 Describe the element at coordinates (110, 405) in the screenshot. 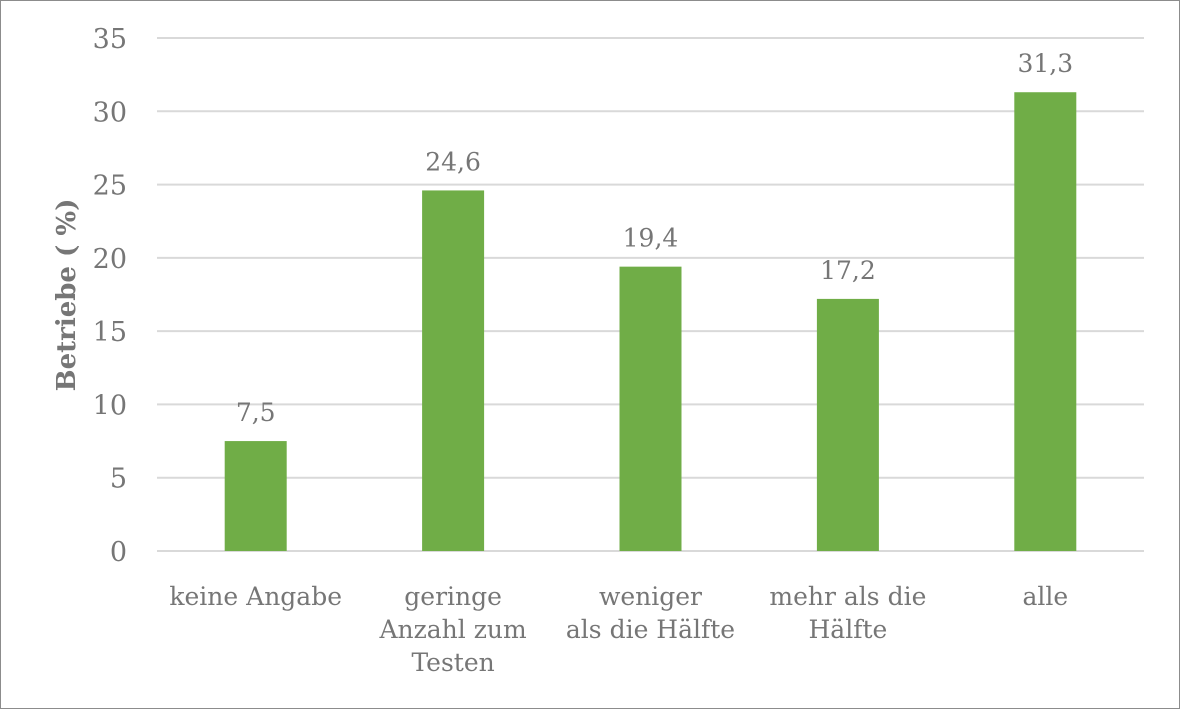

I see `y-tick-label: 10` at that location.